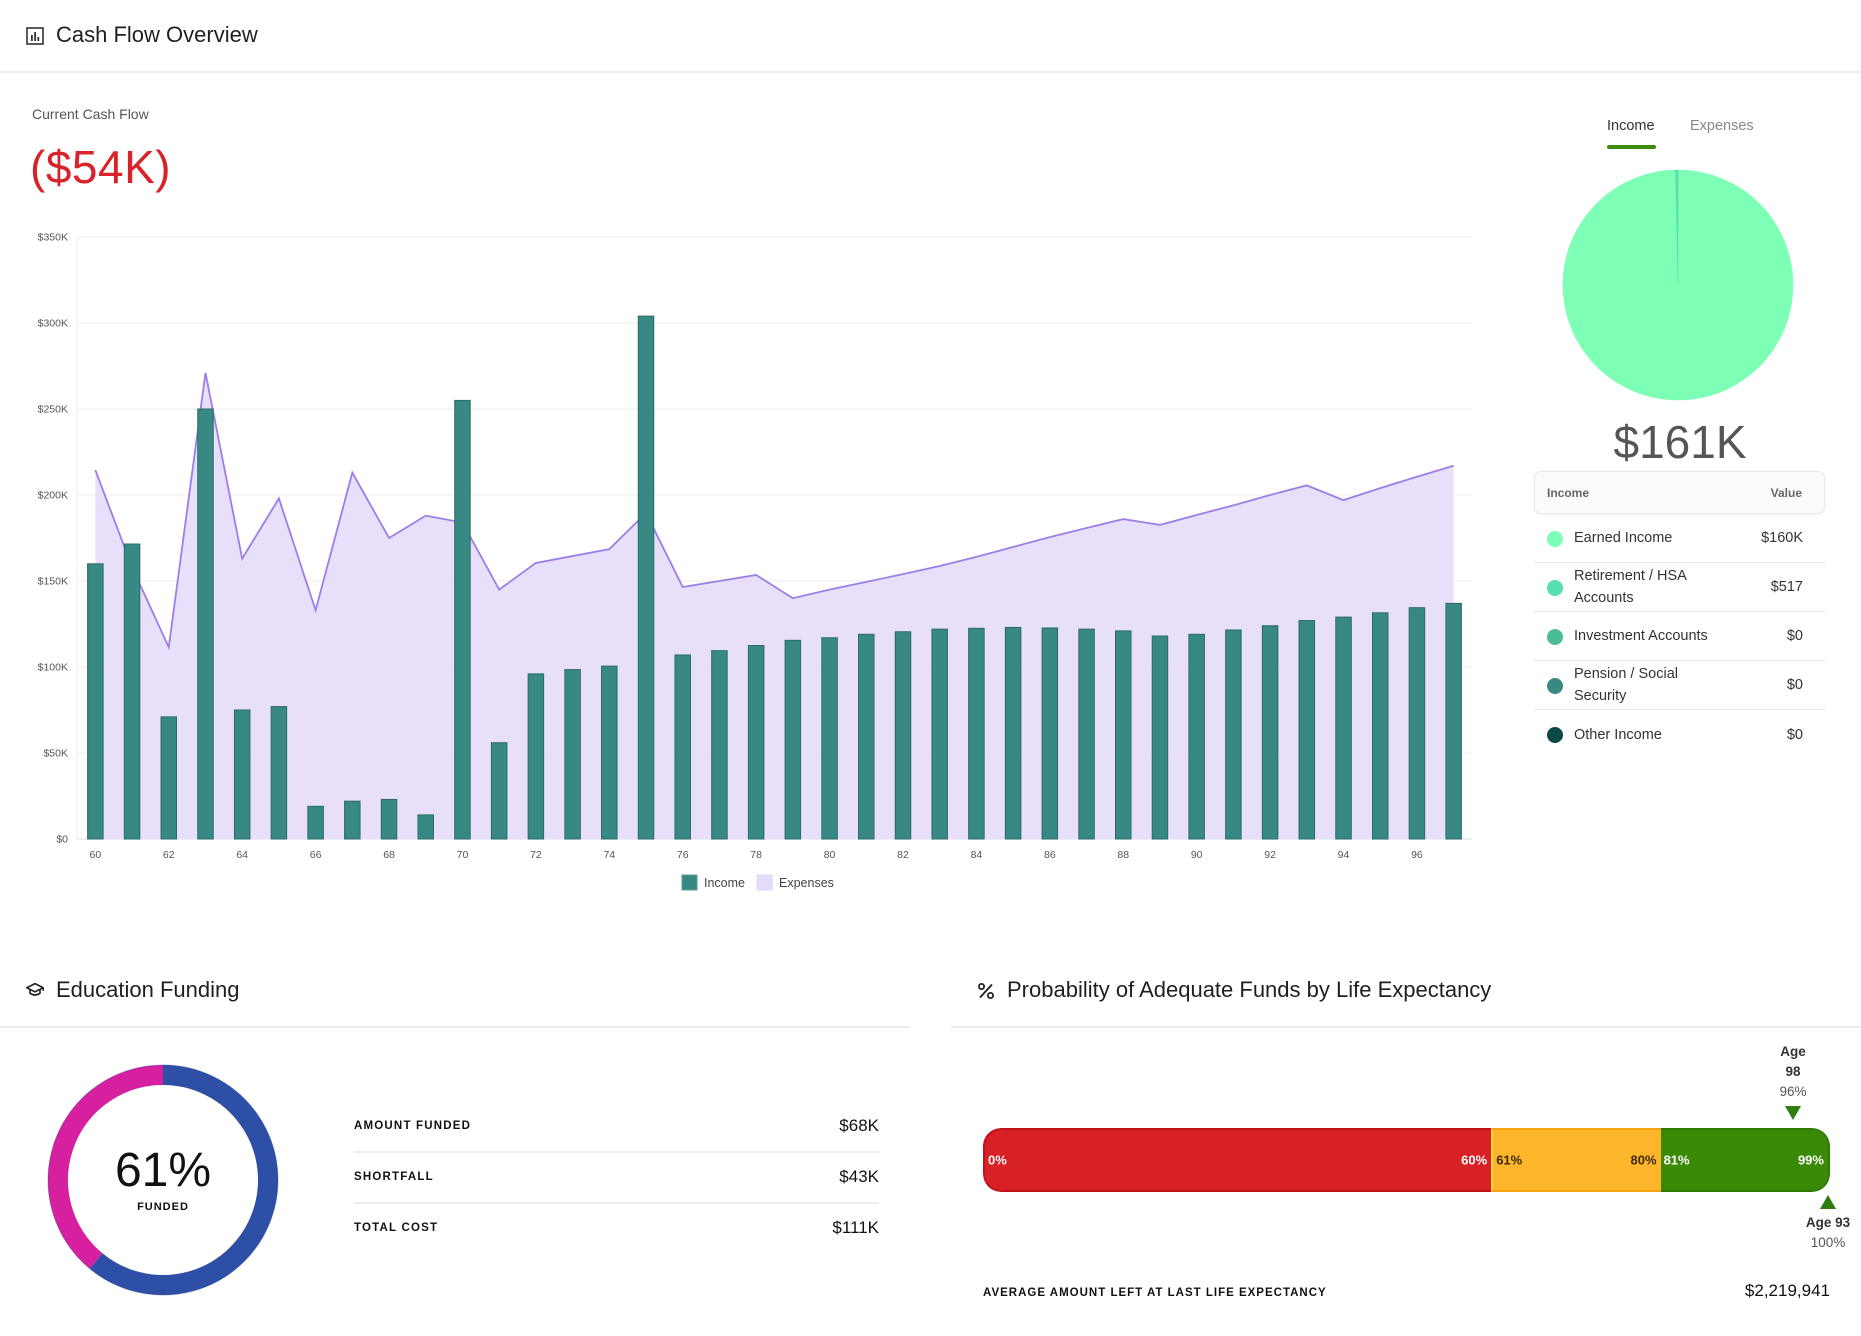 This screenshot has height=1336, width=1861. I want to click on amount-funded-value: $68K, so click(859, 1125).